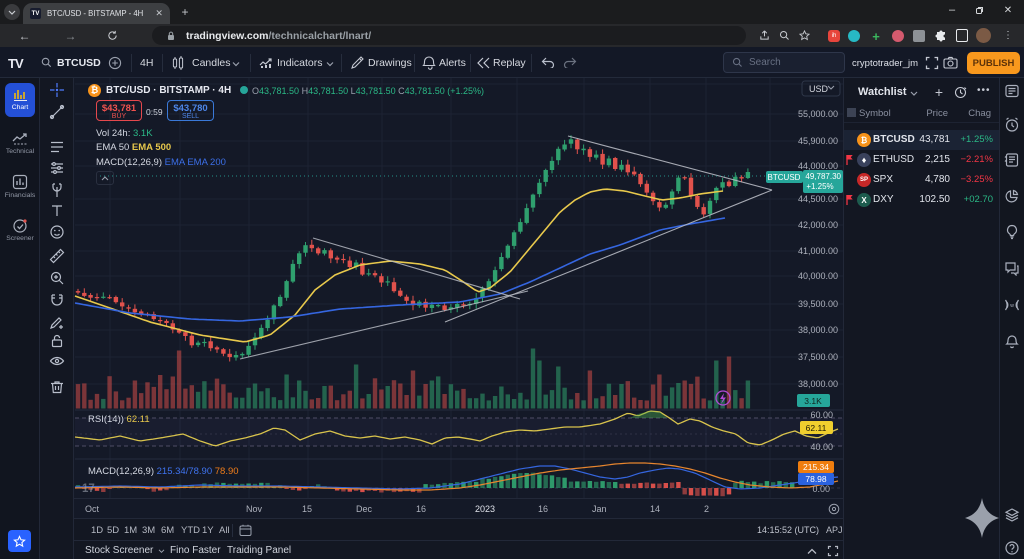  Describe the element at coordinates (816, 467) in the screenshot. I see `svg-text: 215.34` at that location.